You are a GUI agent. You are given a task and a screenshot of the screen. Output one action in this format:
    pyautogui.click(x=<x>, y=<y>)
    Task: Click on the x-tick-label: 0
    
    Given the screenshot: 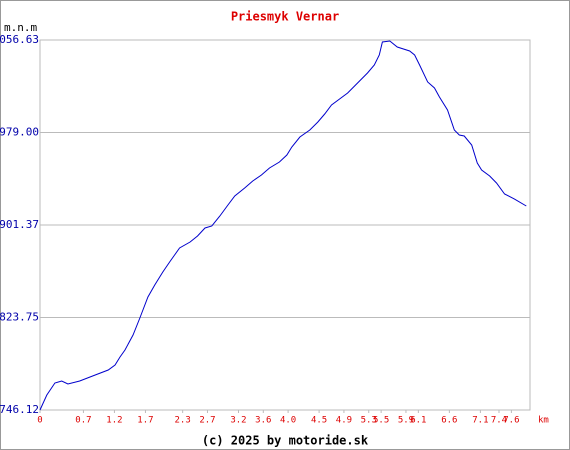 What is the action you would take?
    pyautogui.click(x=39, y=421)
    